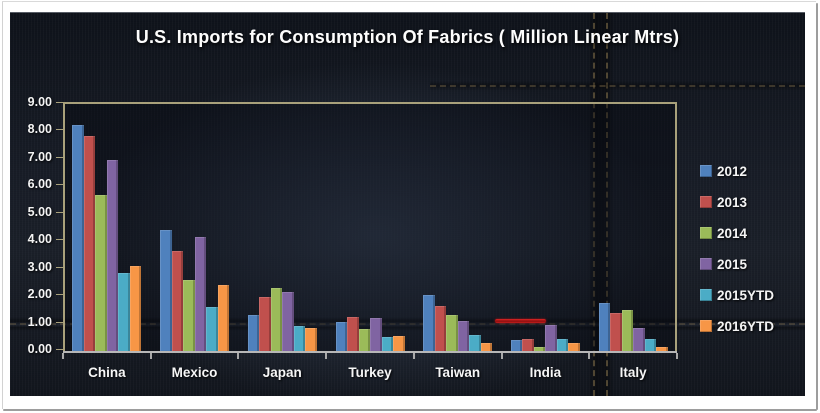  What do you see at coordinates (458, 372) in the screenshot?
I see `x-category-label-taiwan: Taiwan` at bounding box center [458, 372].